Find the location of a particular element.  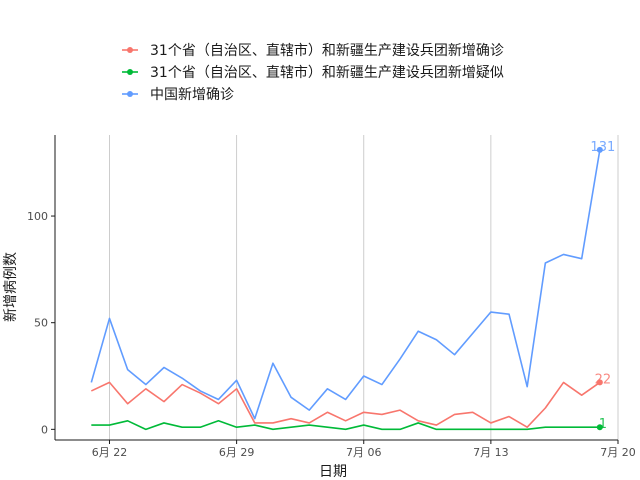

y-tick-label: 50 is located at coordinates (41, 323).